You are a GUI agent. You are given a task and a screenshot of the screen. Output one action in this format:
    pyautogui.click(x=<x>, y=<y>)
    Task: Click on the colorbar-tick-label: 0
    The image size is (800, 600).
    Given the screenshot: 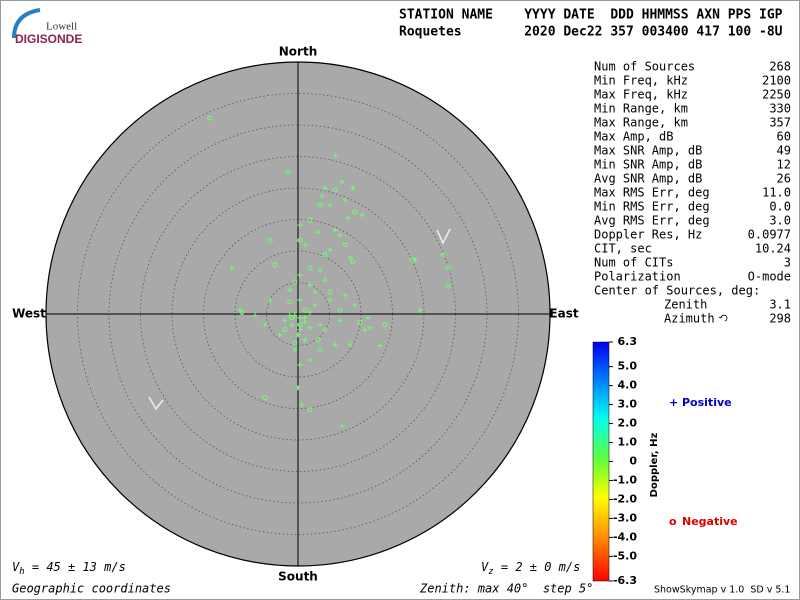 What is the action you would take?
    pyautogui.click(x=633, y=461)
    